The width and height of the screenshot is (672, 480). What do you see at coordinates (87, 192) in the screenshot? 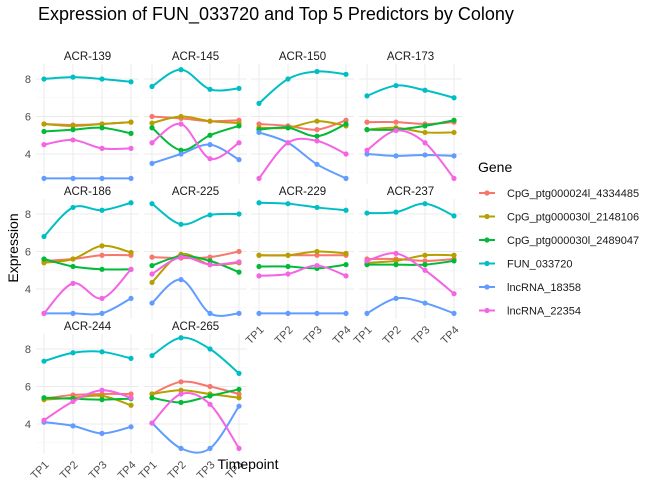
I see `facet-strip-label: ACR-186` at bounding box center [87, 192].